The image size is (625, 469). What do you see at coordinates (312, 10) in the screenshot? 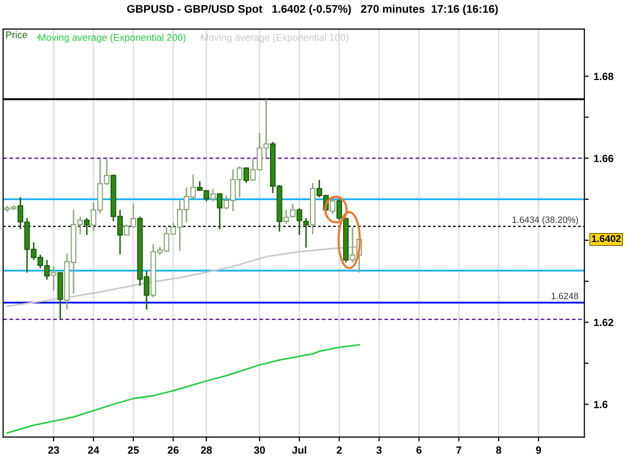
I see `chart-title: GBPUSD - GBP/USD Spot 1.6402 (-0.57%) 270 minutes 17:16 (16:16)` at bounding box center [312, 10].